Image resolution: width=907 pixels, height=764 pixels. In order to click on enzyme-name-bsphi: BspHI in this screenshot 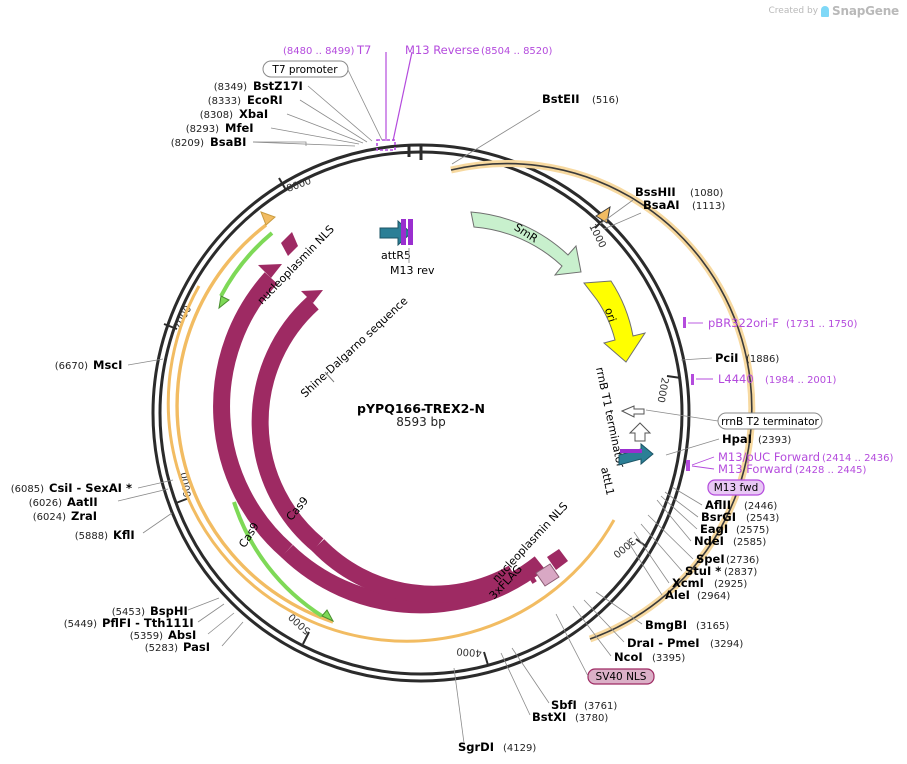, I will do `click(169, 611)`.